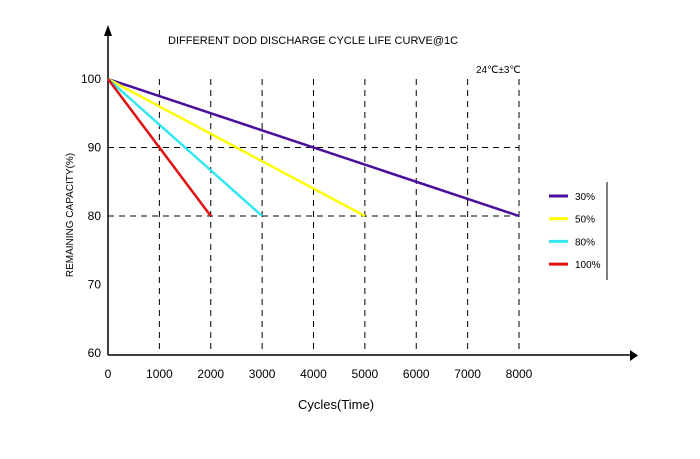 This screenshot has width=700, height=459. Describe the element at coordinates (70, 215) in the screenshot. I see `y-axis-title: REMAINING CAPACITY(%)` at that location.